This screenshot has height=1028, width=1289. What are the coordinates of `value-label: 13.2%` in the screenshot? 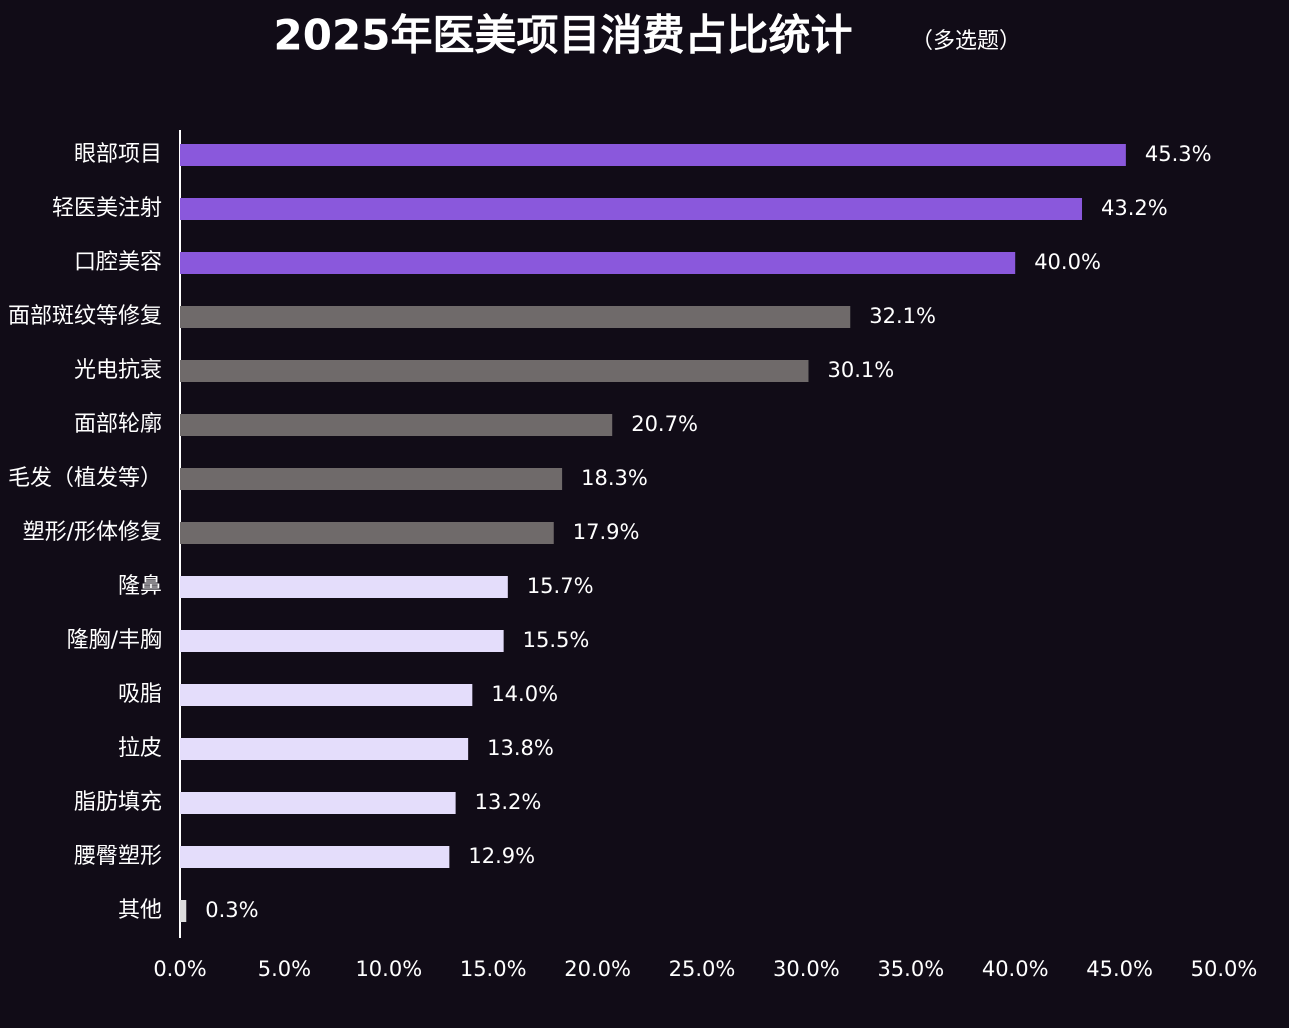 It's located at (508, 802).